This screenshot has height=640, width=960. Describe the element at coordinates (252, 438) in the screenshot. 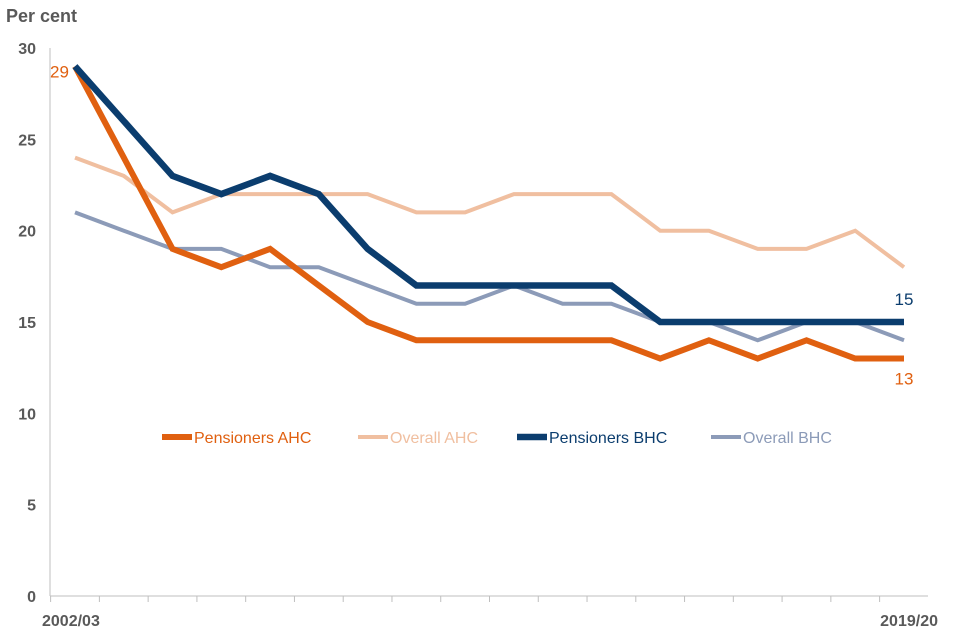

I see `legend-label: Pensioners AHC` at that location.